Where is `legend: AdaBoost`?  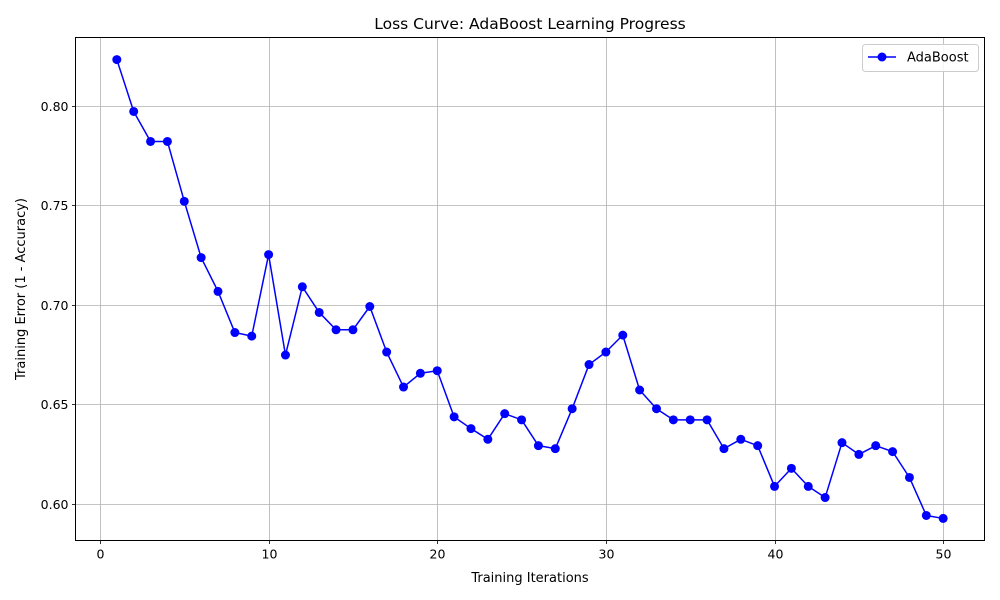 legend: AdaBoost is located at coordinates (920, 58).